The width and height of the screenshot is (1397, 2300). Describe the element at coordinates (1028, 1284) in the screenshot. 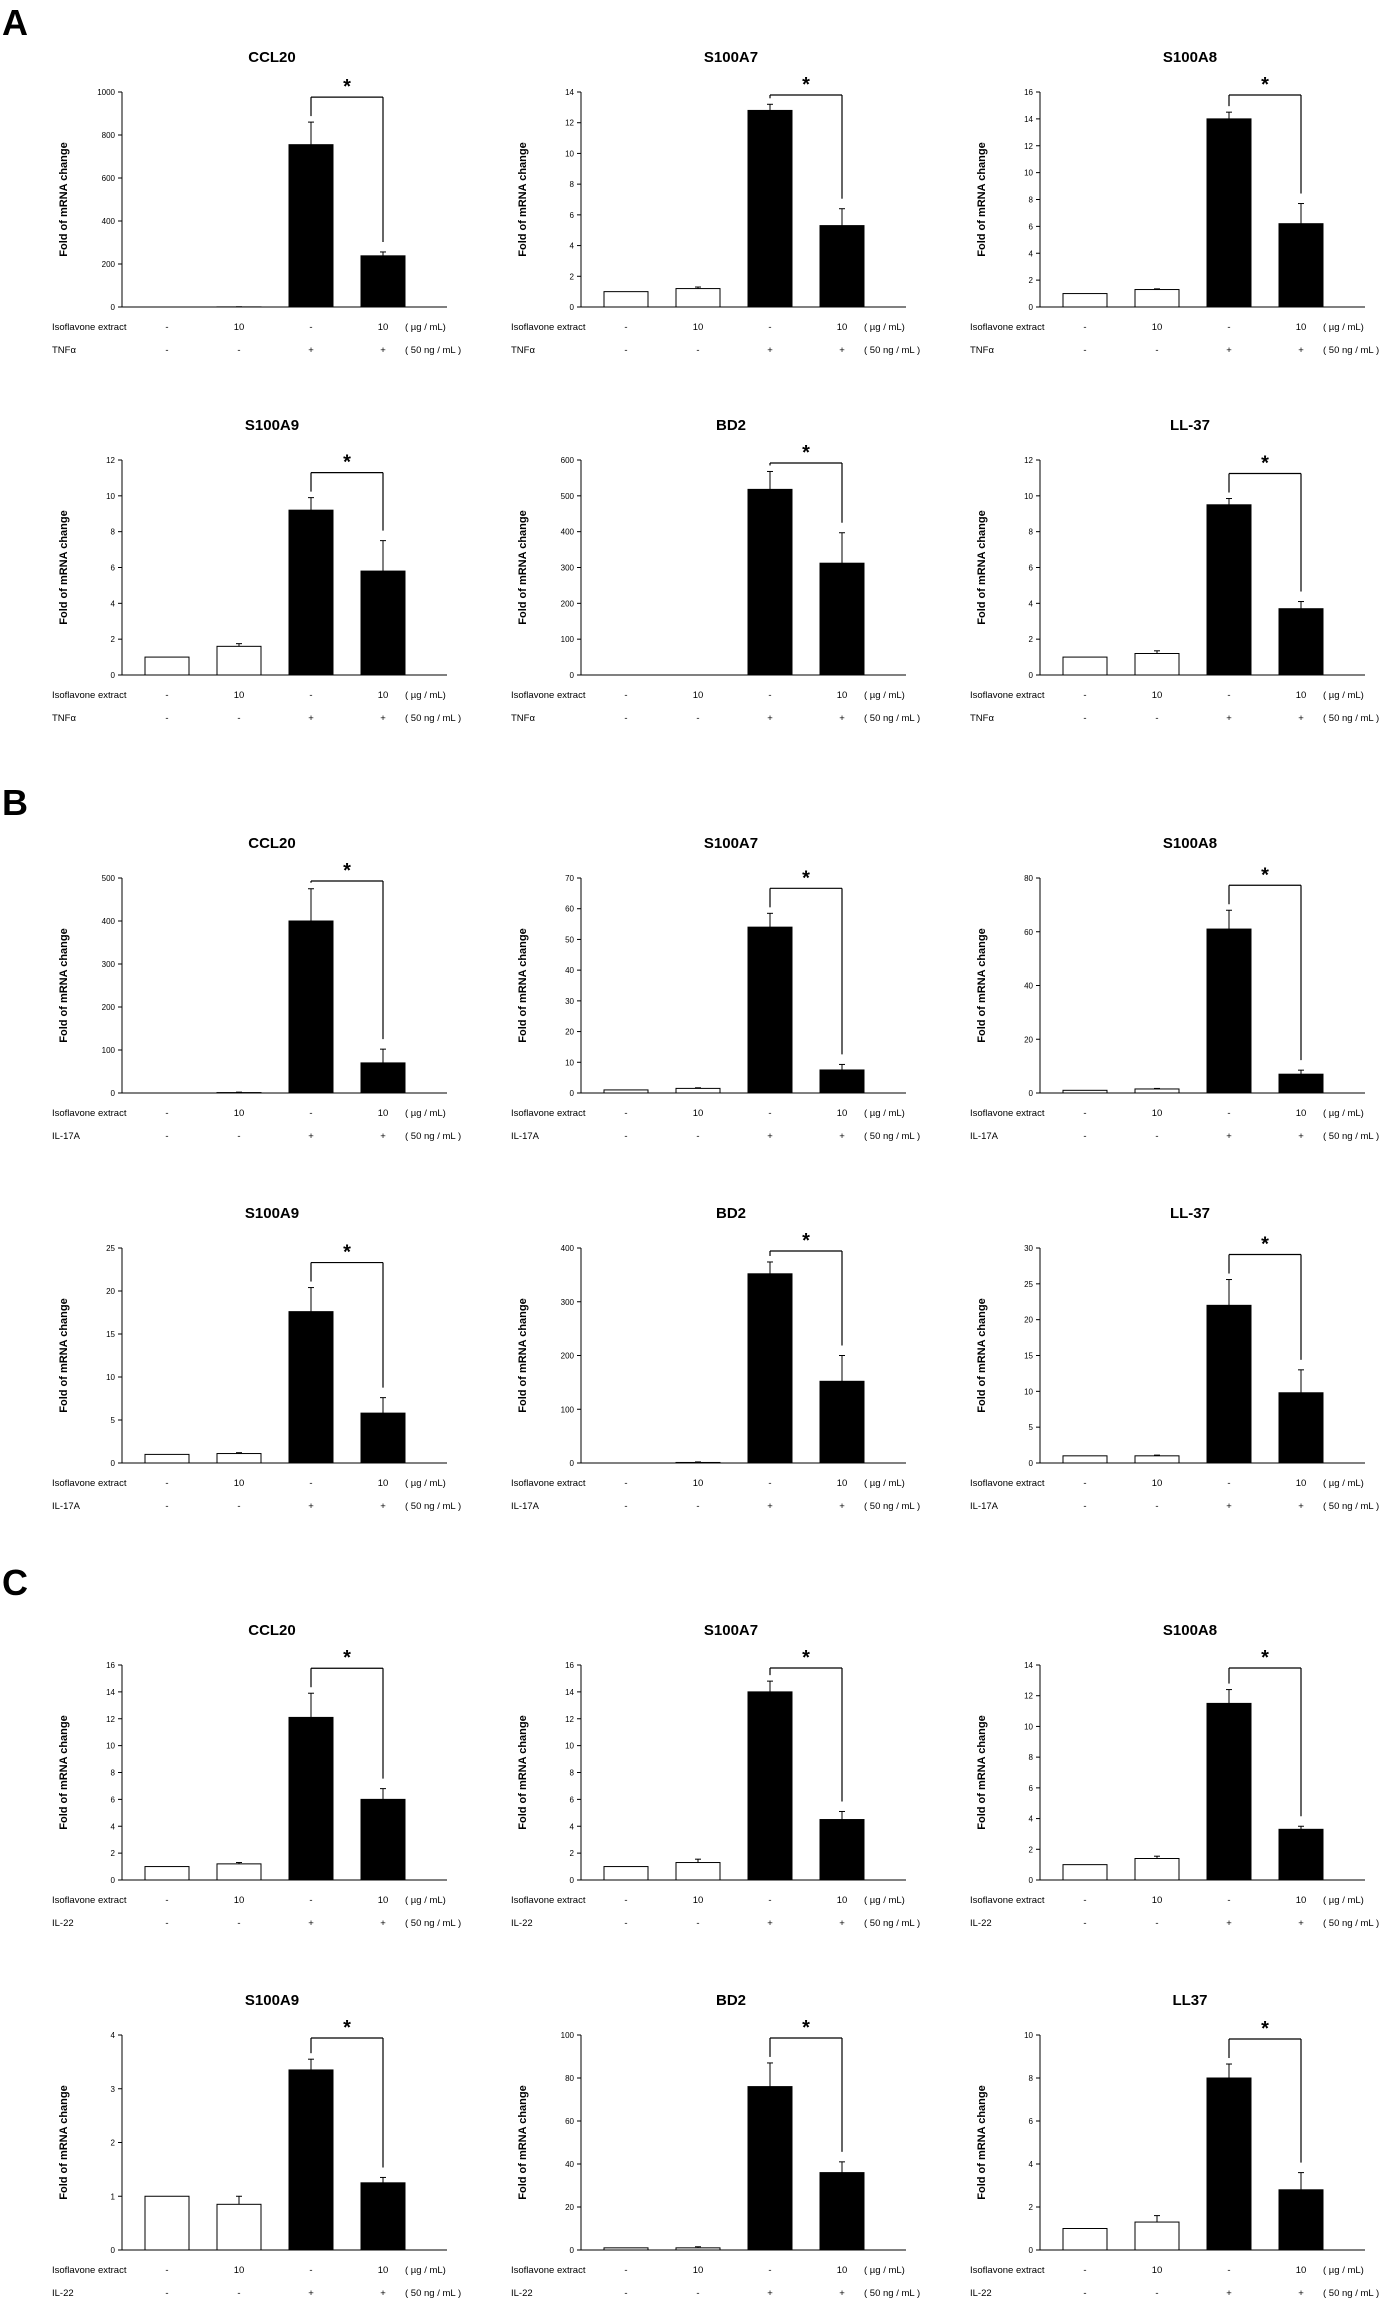

I see `y-tick-label: 25` at that location.